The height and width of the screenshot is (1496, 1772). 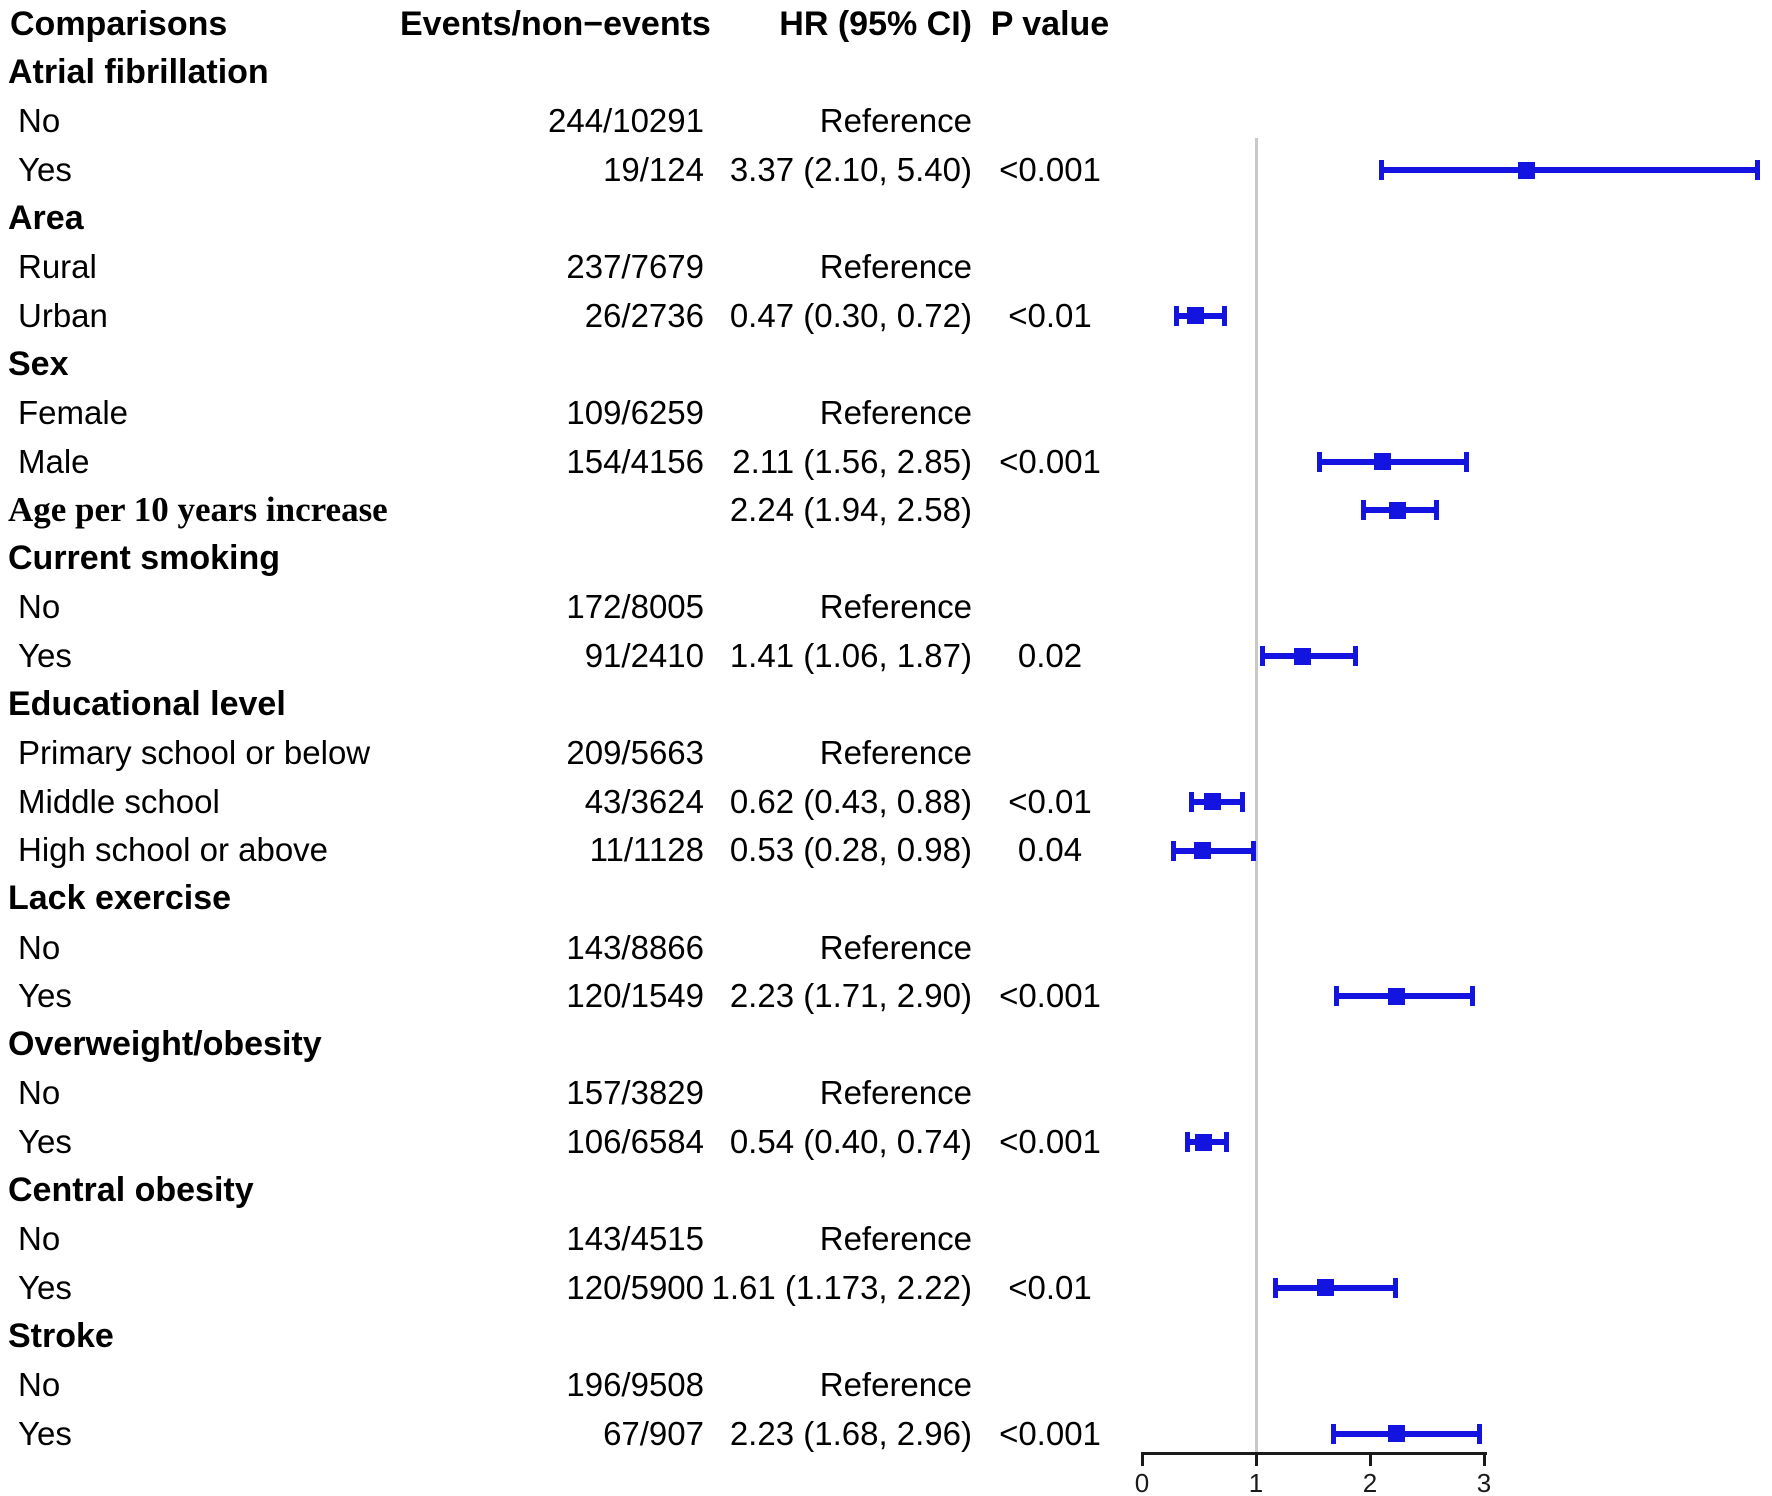 What do you see at coordinates (198, 510) in the screenshot?
I see `row-label: Age per 10 years increase` at bounding box center [198, 510].